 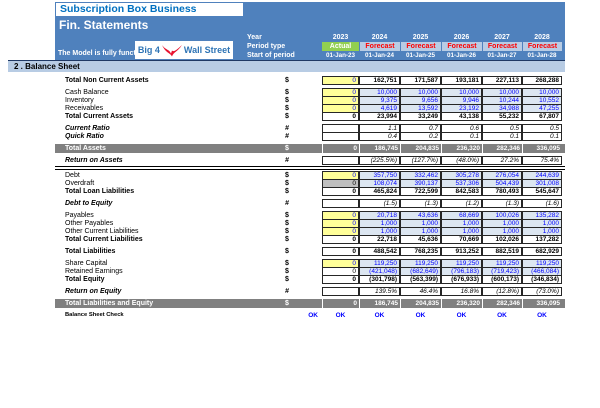 What do you see at coordinates (420, 55) in the screenshot?
I see `start-date-cell: 01-Jan-25` at bounding box center [420, 55].